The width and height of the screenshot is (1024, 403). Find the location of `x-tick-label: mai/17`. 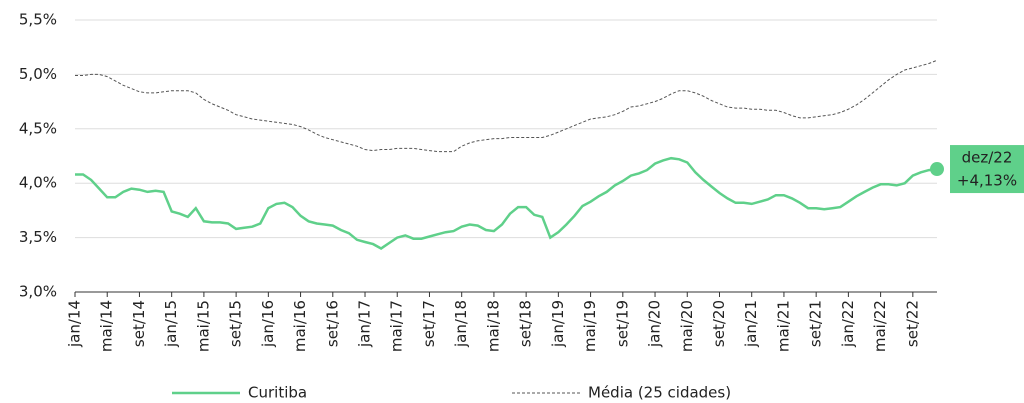

x-tick-label: mai/17 is located at coordinates (397, 326).